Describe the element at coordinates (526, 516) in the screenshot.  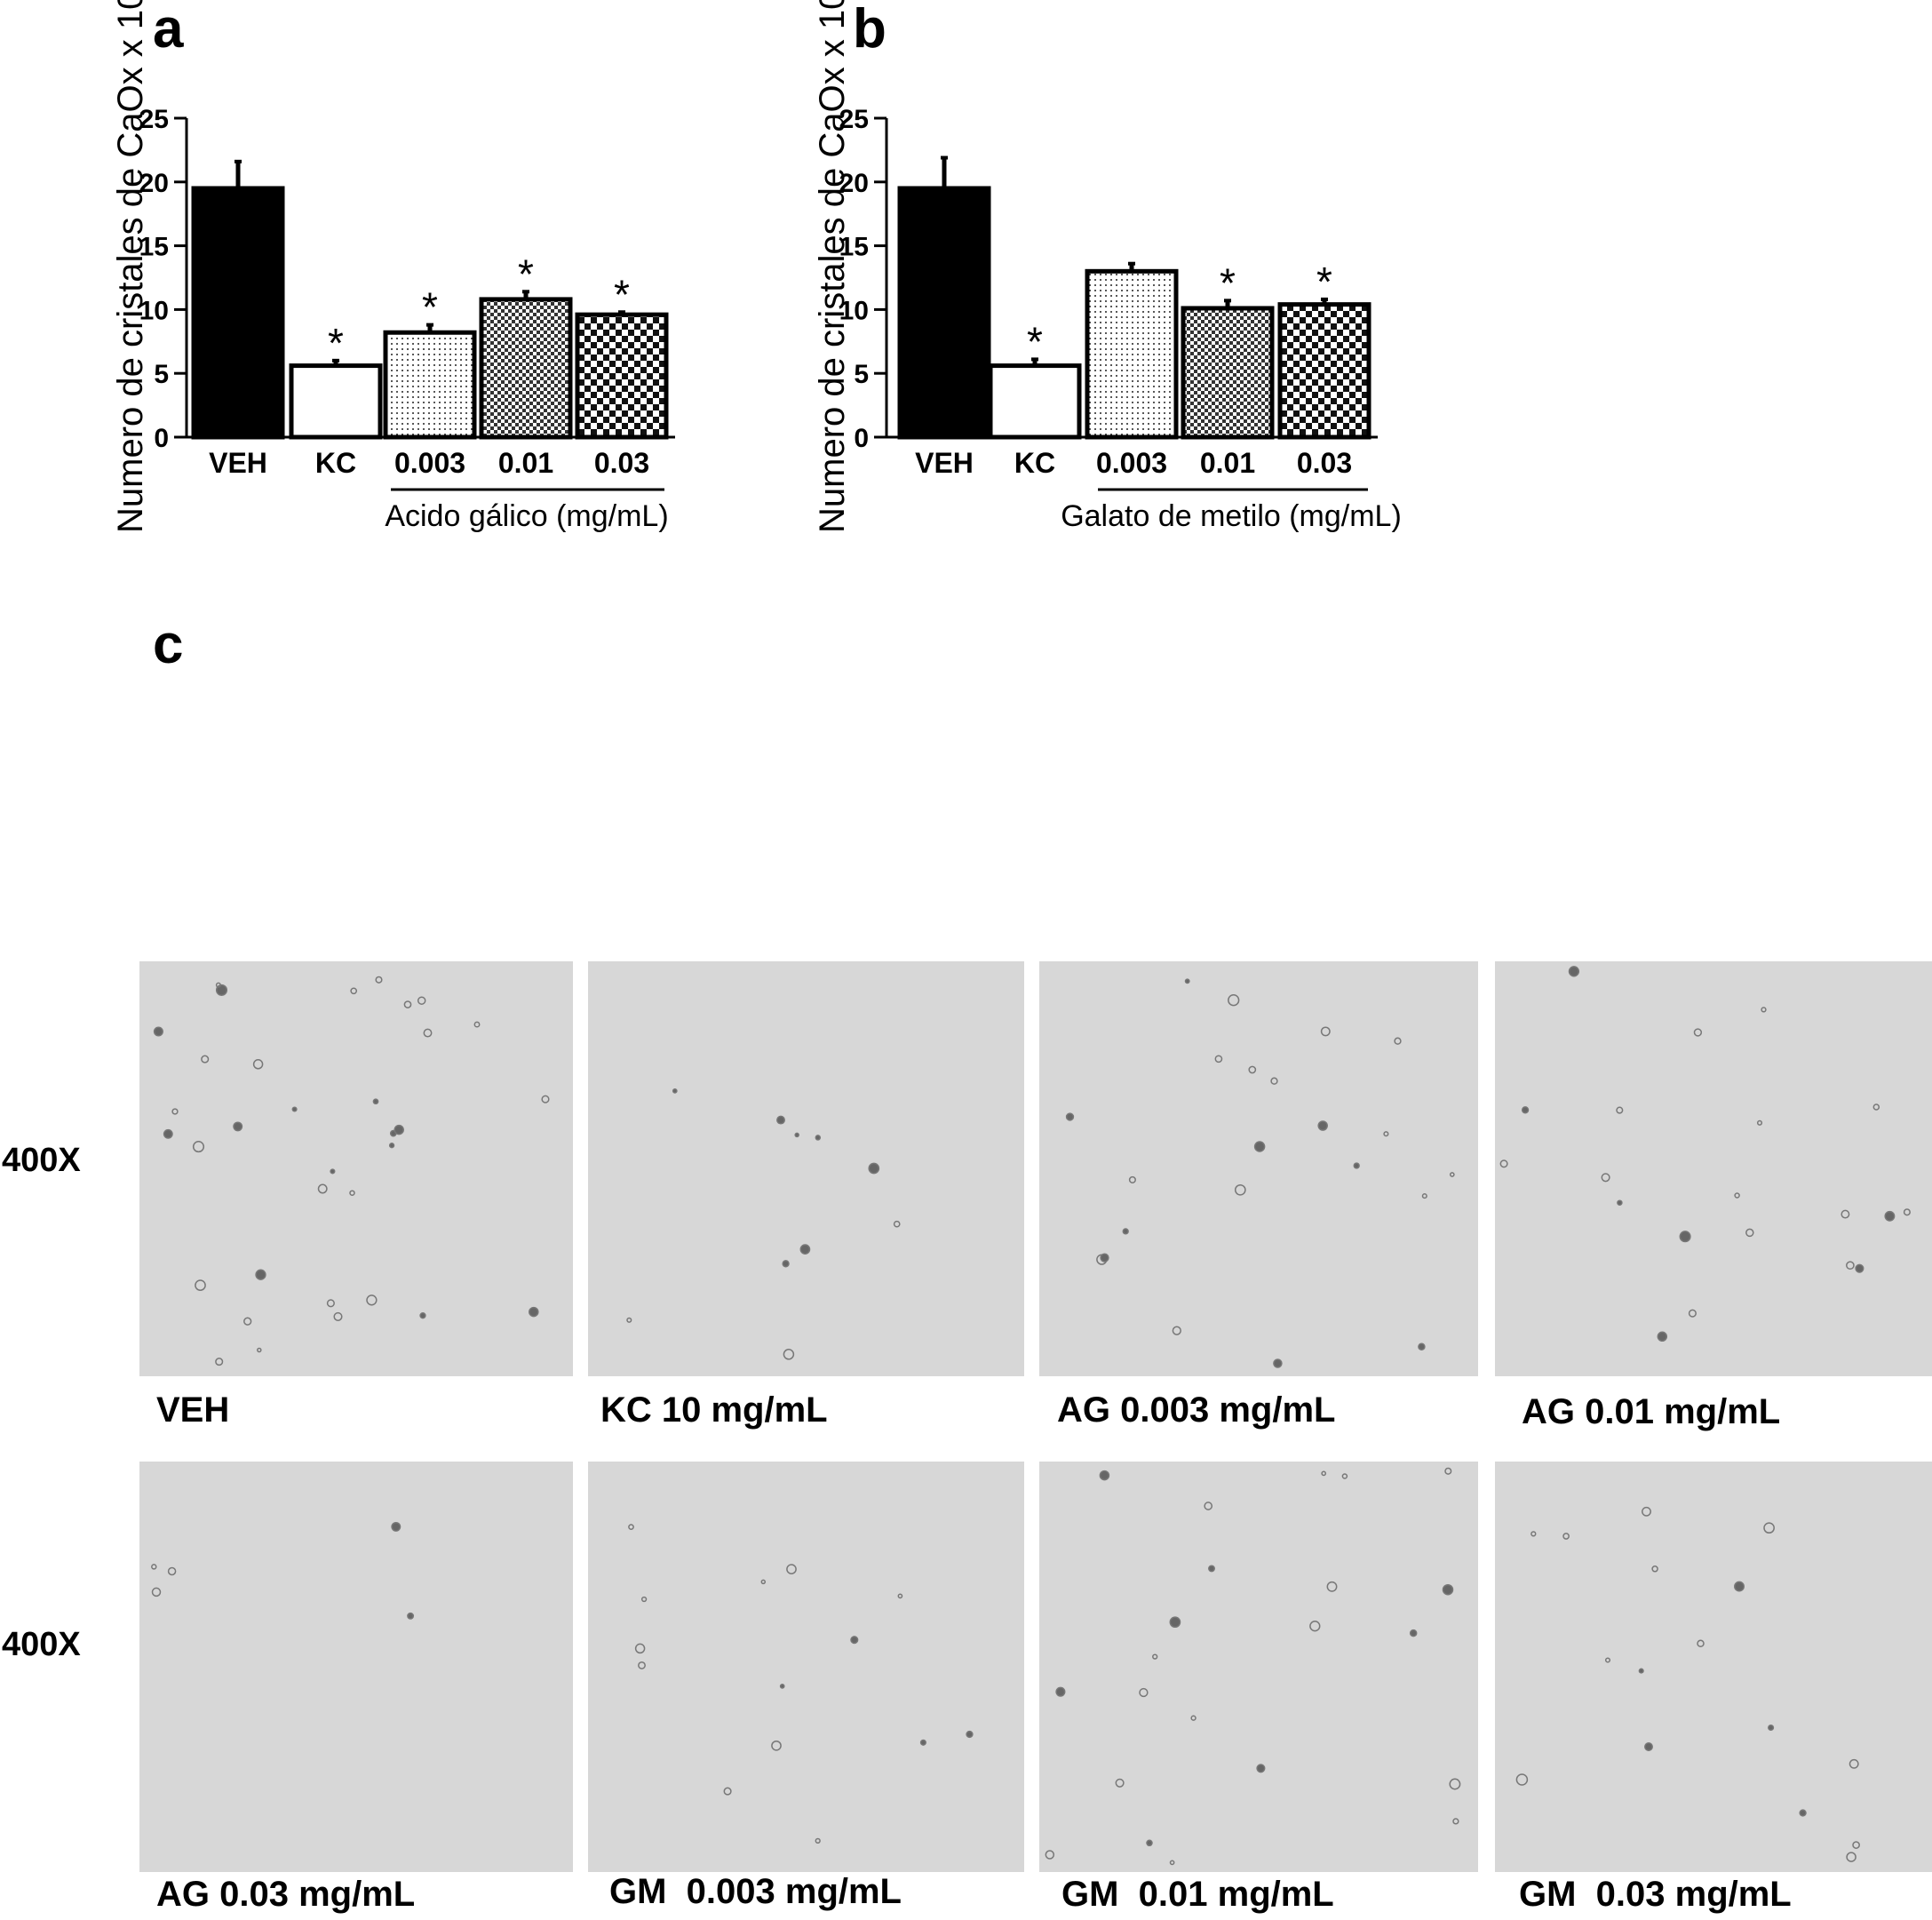
I see `group-label: Acido gálico (mg/mL)` at that location.